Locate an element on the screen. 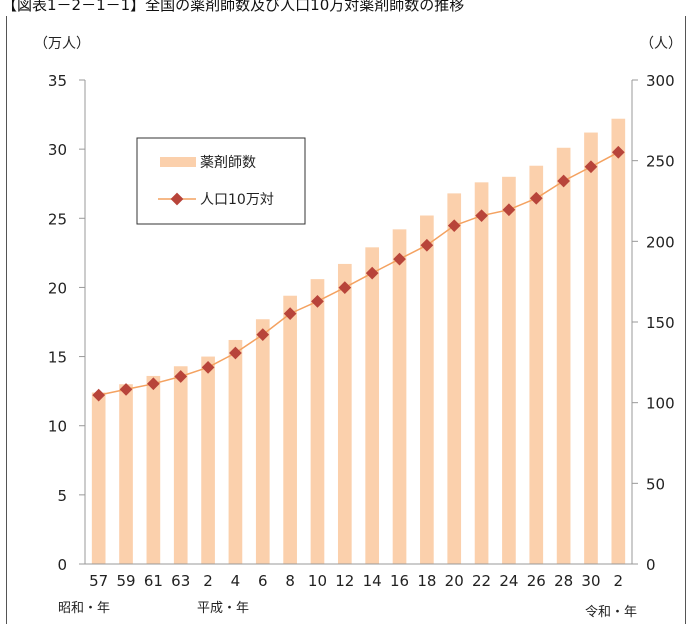 The height and width of the screenshot is (628, 694). era-label-heisei: 平成・年 is located at coordinates (223, 608).